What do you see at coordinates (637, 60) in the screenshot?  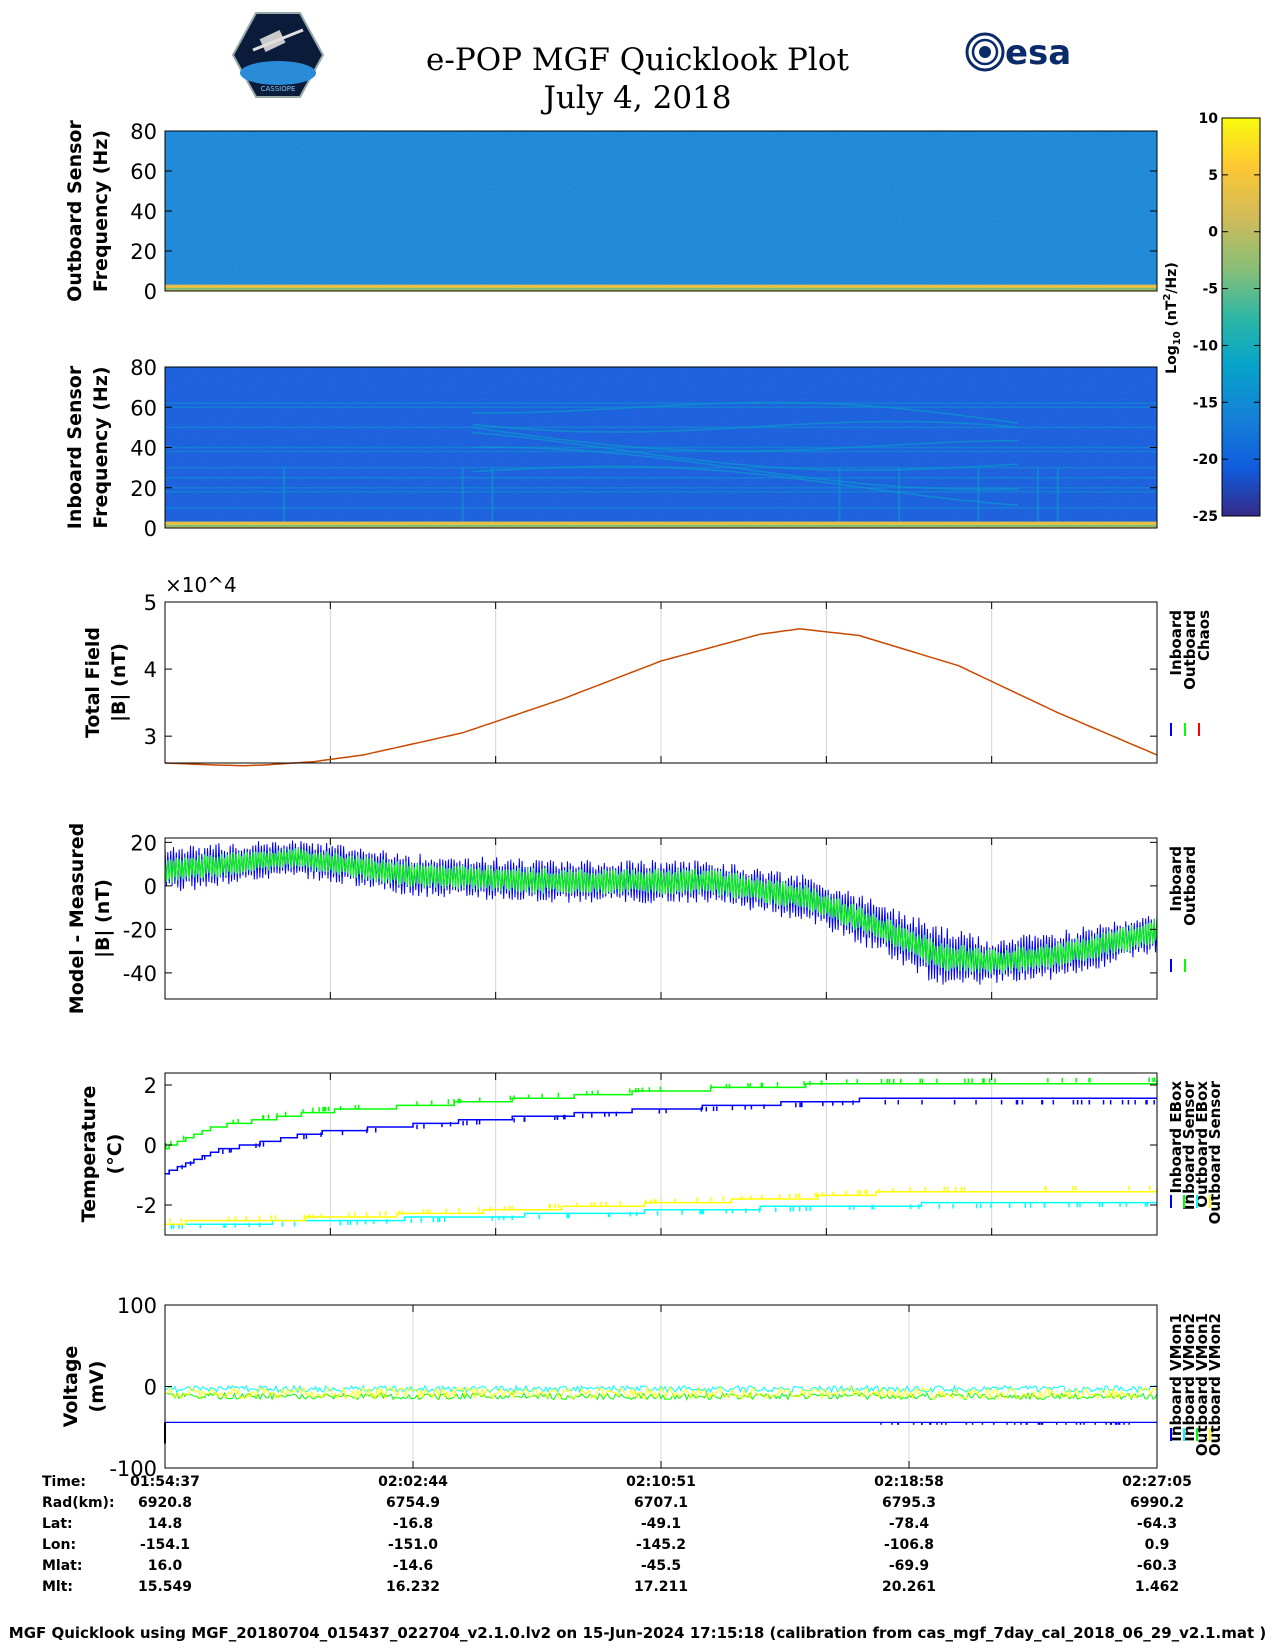 I see `page-title: e-POP MGF Quicklook Plot` at bounding box center [637, 60].